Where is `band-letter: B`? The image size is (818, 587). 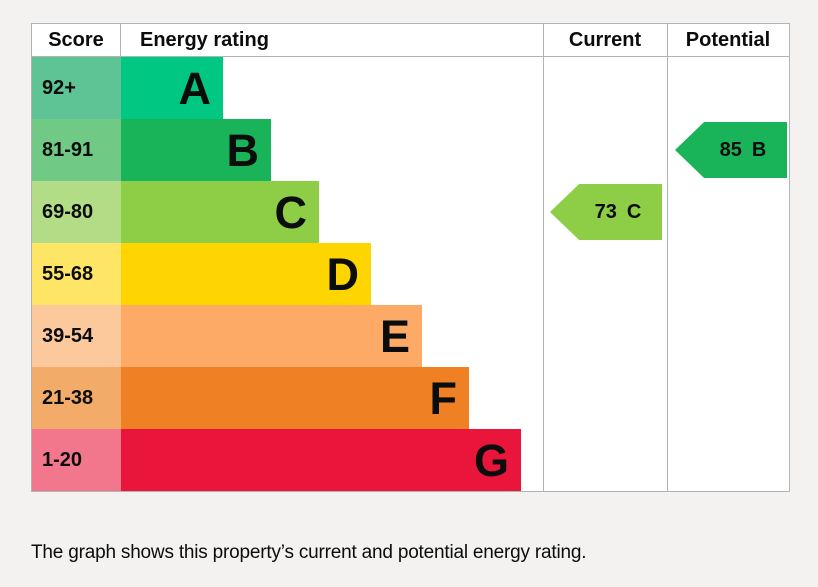
band-letter: B is located at coordinates (243, 150).